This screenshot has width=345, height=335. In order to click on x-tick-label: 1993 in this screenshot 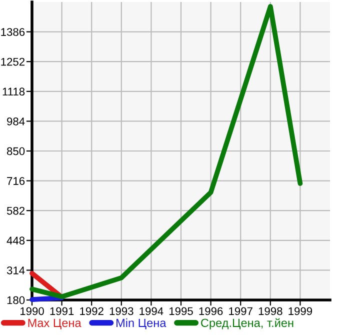, I will do `click(122, 311)`.